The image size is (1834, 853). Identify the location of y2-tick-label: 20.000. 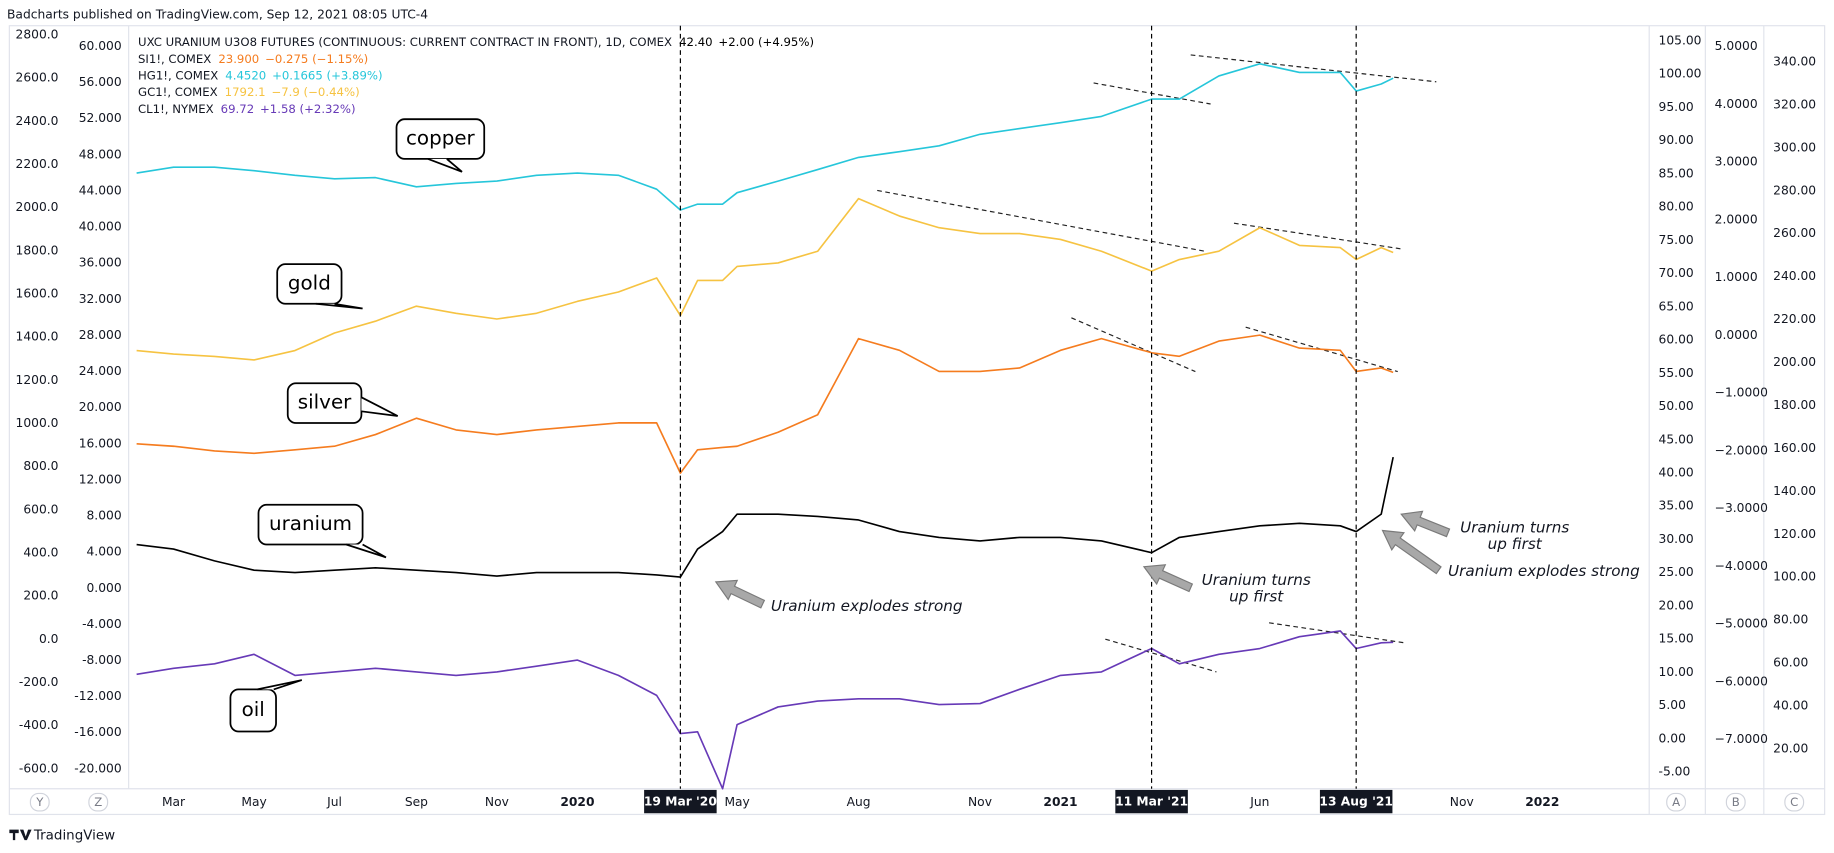
(100, 407).